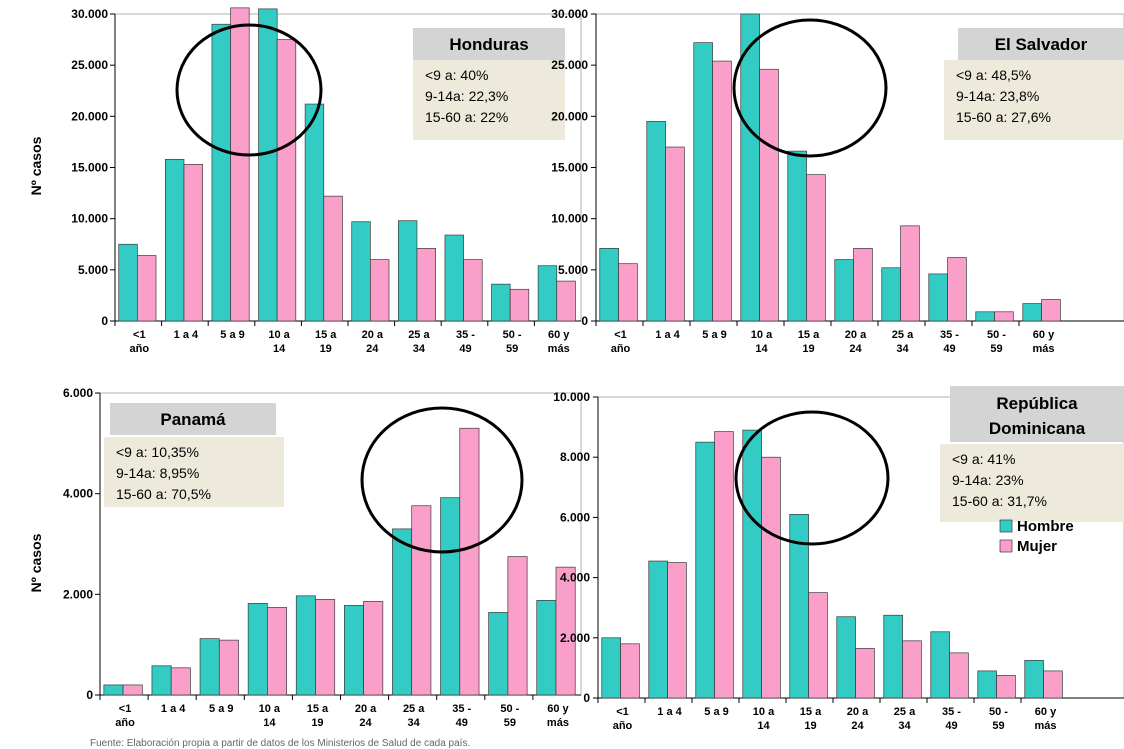 The image size is (1124, 749). What do you see at coordinates (1037, 403) in the screenshot?
I see `chart-title-line1: República` at bounding box center [1037, 403].